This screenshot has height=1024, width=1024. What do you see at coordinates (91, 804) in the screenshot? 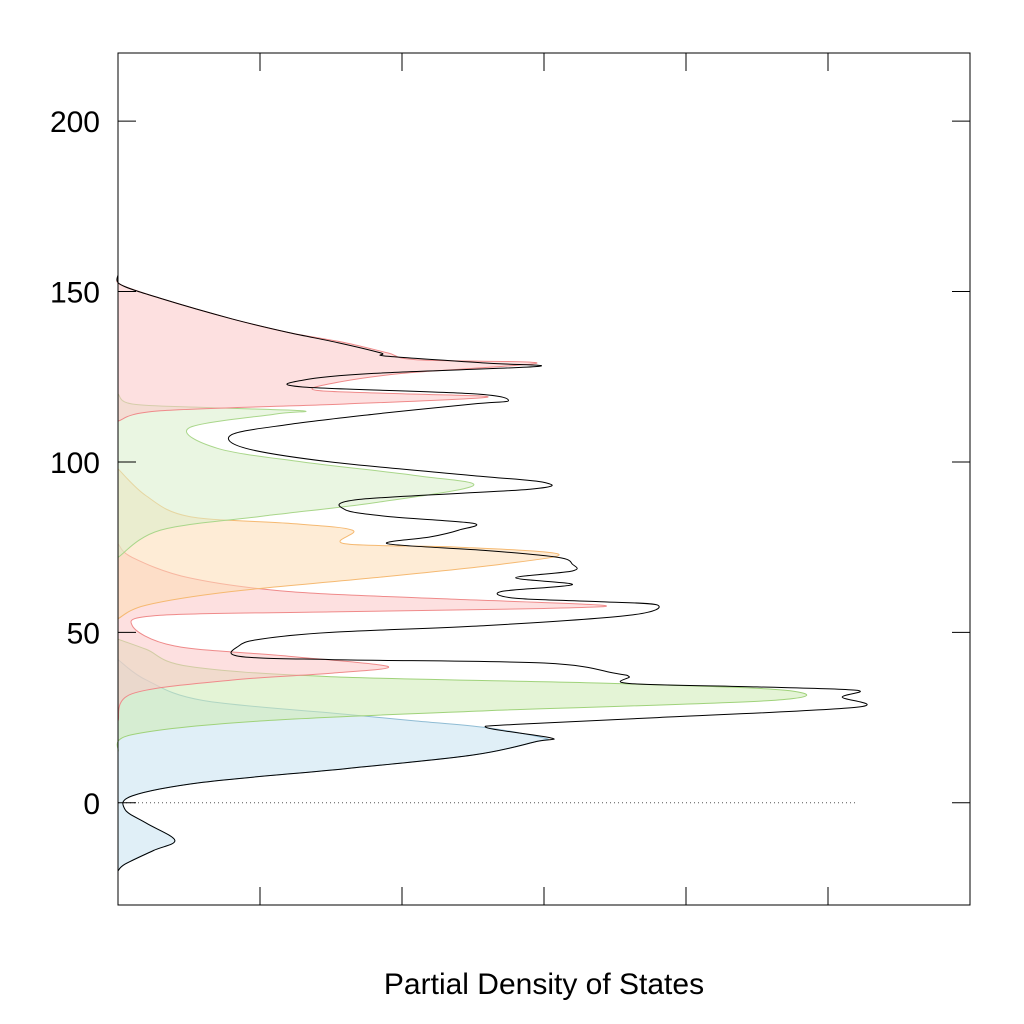
I see `y-tick-label: 0` at bounding box center [91, 804].